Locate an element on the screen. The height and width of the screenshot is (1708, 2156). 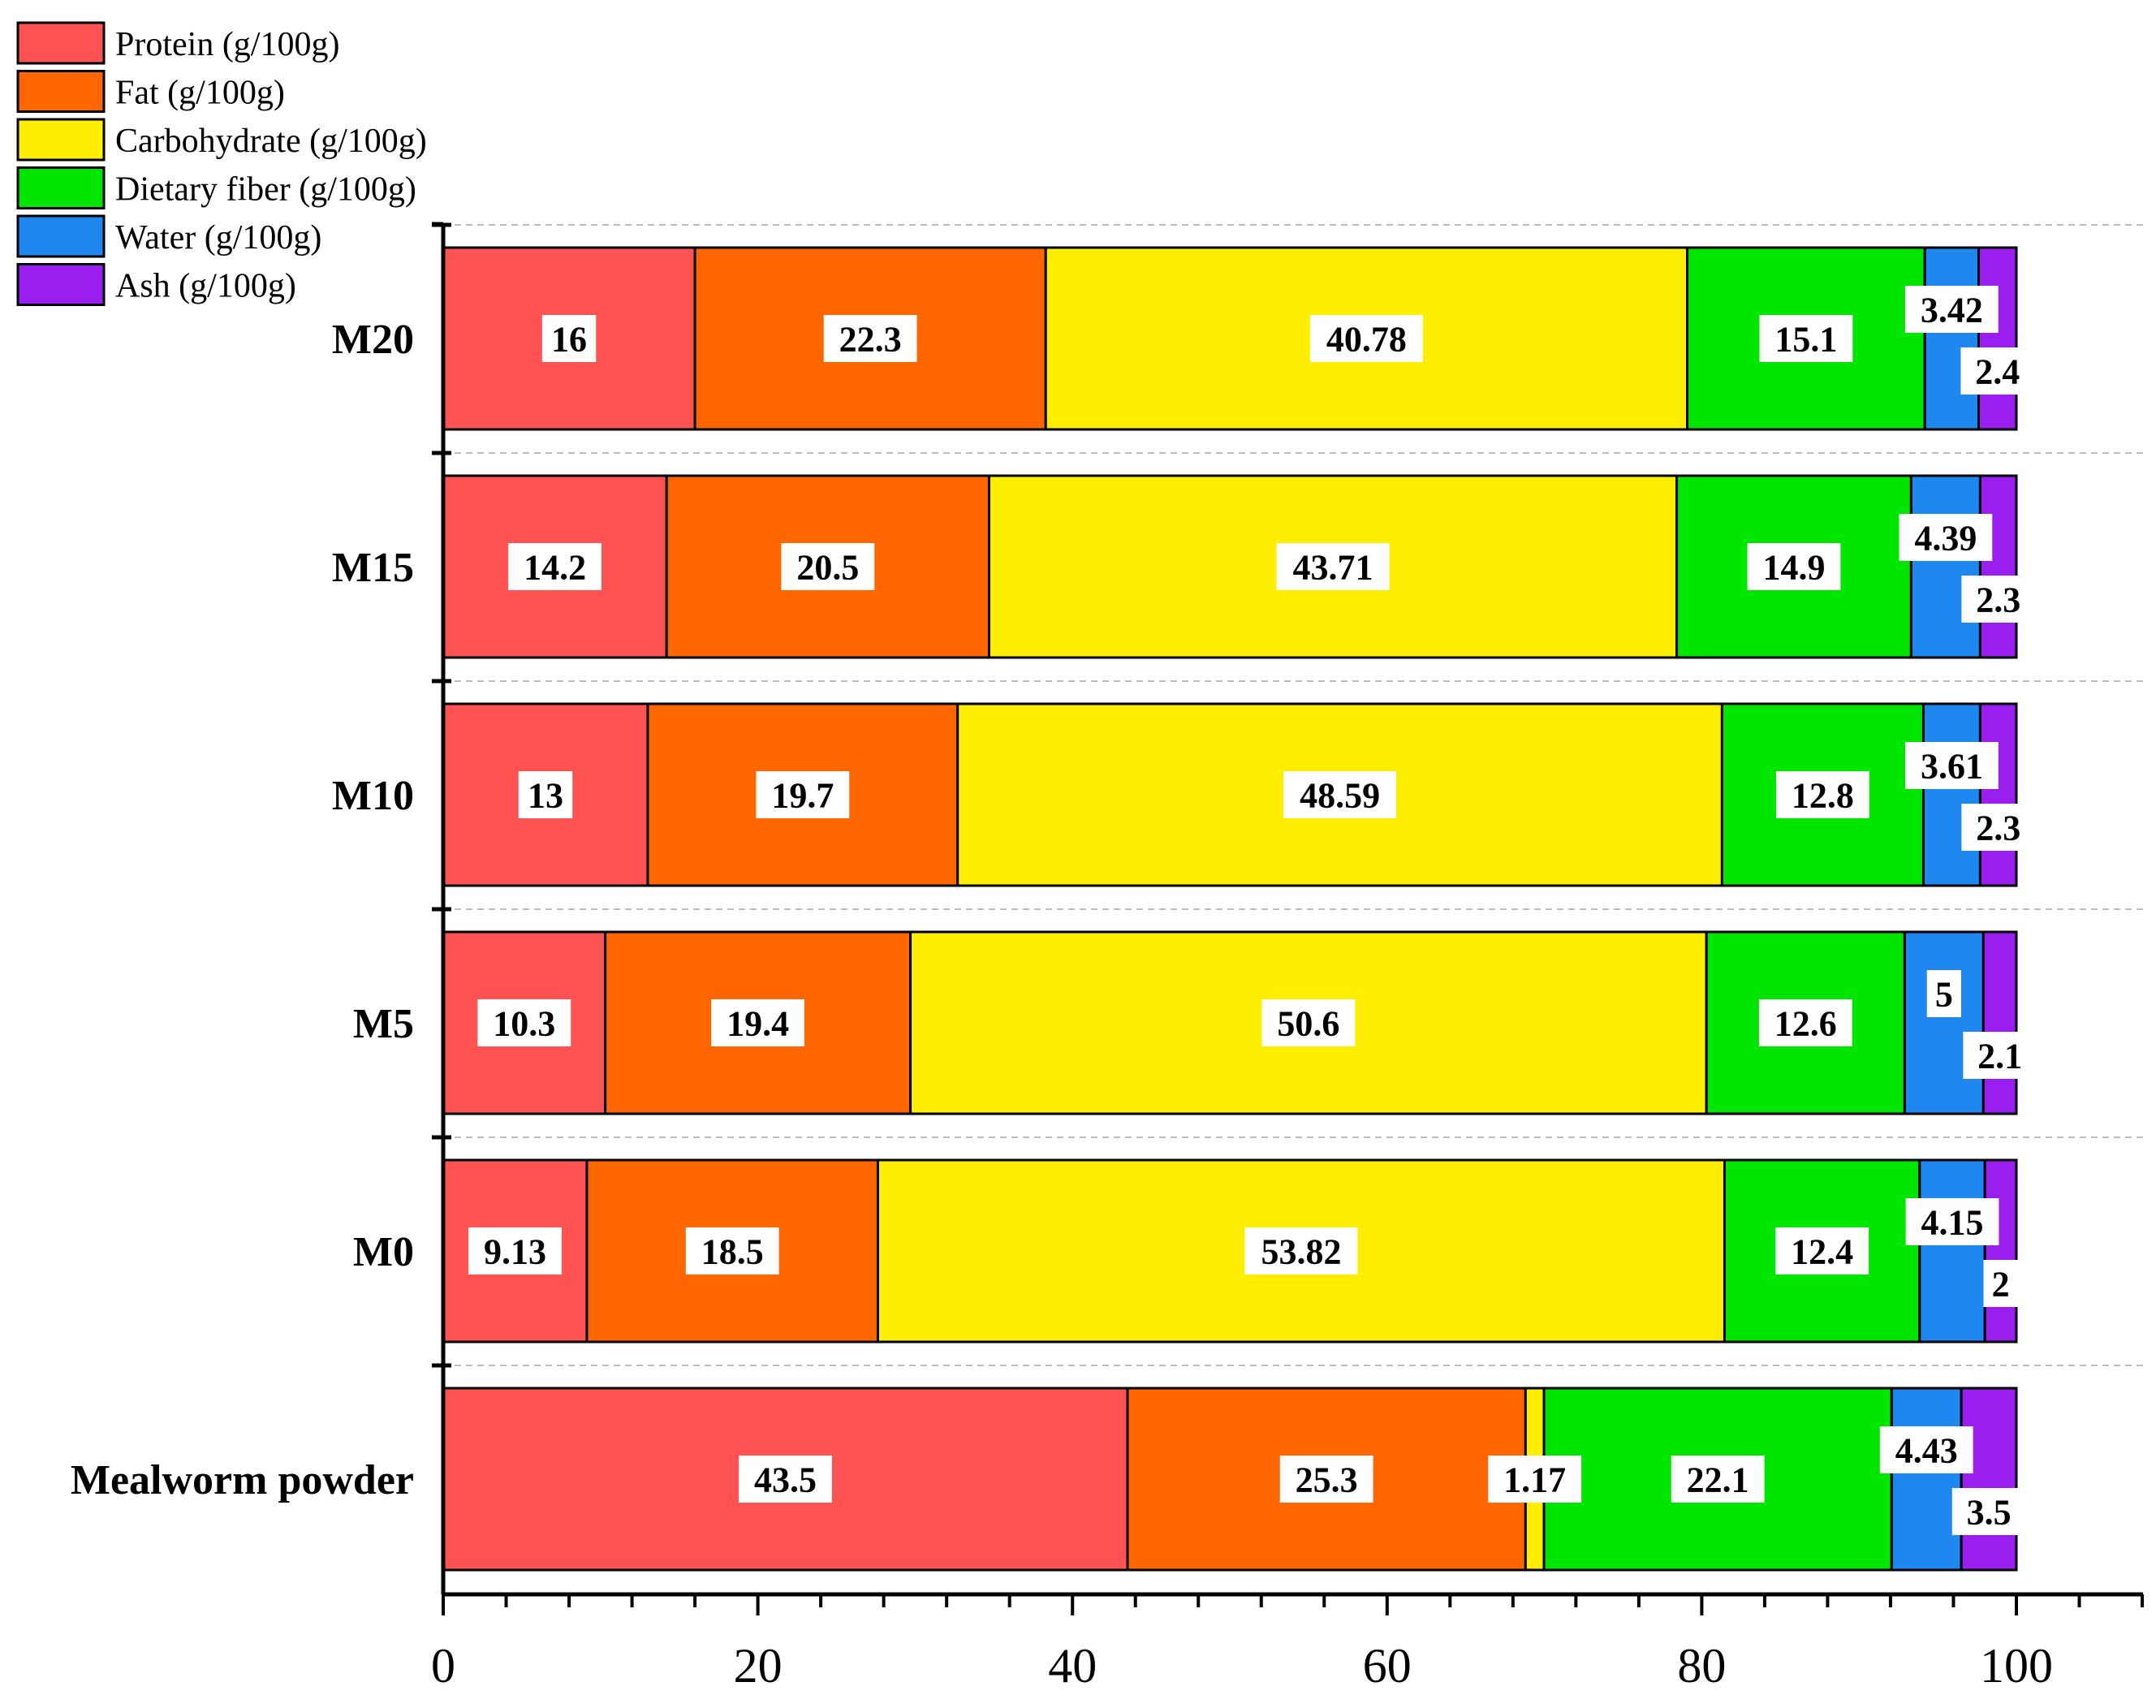
legend-label: Protein (g/100g) is located at coordinates (227, 44).